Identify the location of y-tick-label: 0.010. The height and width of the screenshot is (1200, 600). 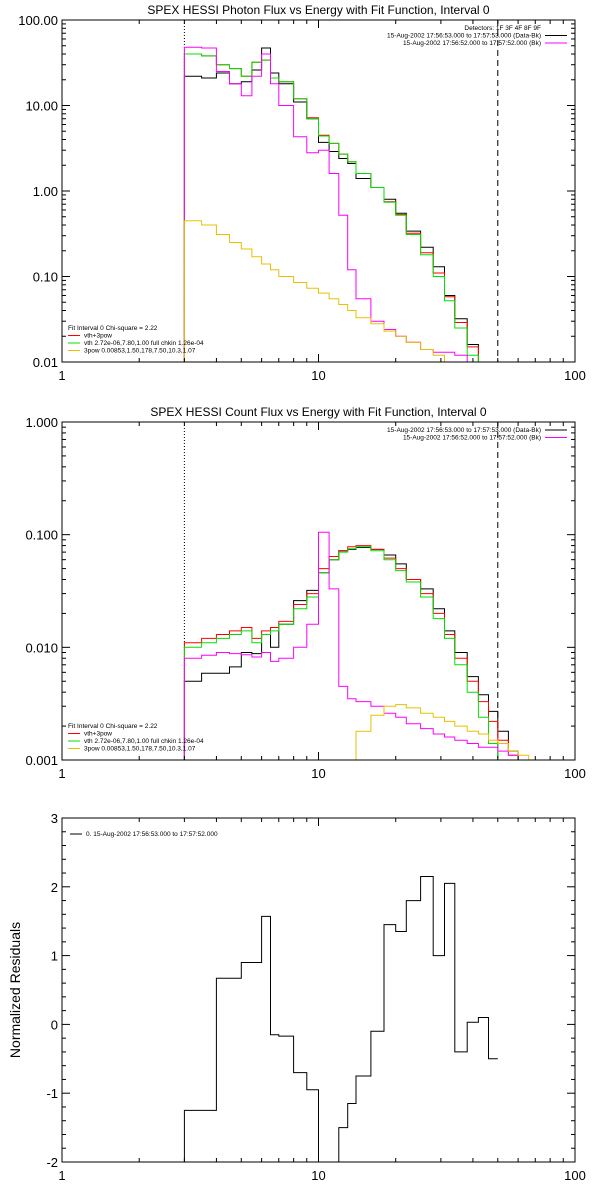
(41, 647).